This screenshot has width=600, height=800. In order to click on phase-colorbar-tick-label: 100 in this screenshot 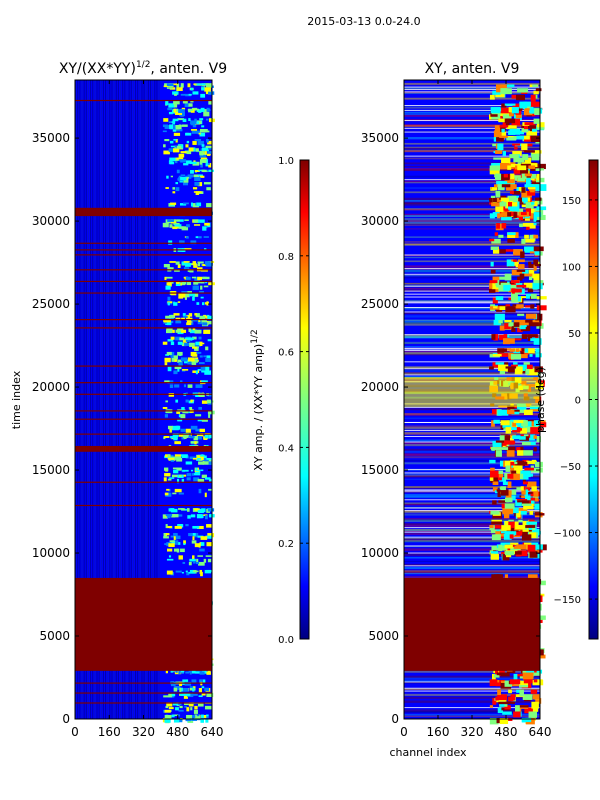, I will do `click(571, 267)`.